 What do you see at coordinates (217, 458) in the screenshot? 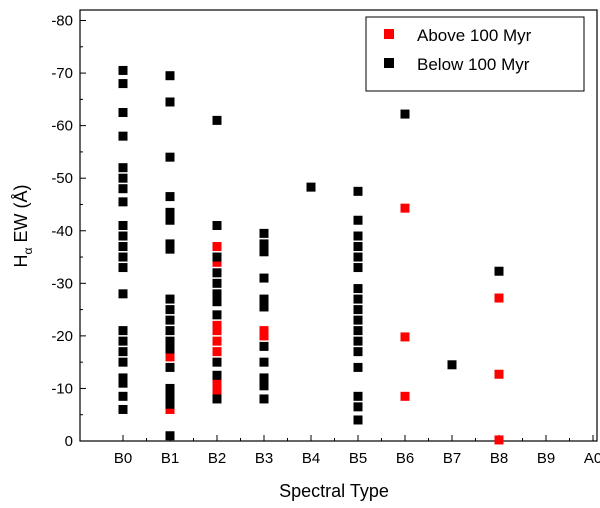
I see `x-tick-label: B2` at bounding box center [217, 458].